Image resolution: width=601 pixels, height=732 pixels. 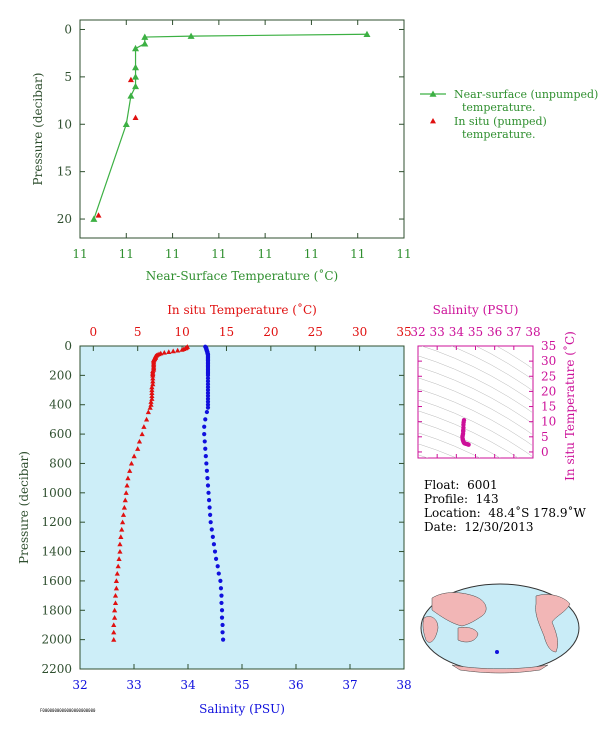 I want to click on location-label: Location:, so click(x=452, y=513).